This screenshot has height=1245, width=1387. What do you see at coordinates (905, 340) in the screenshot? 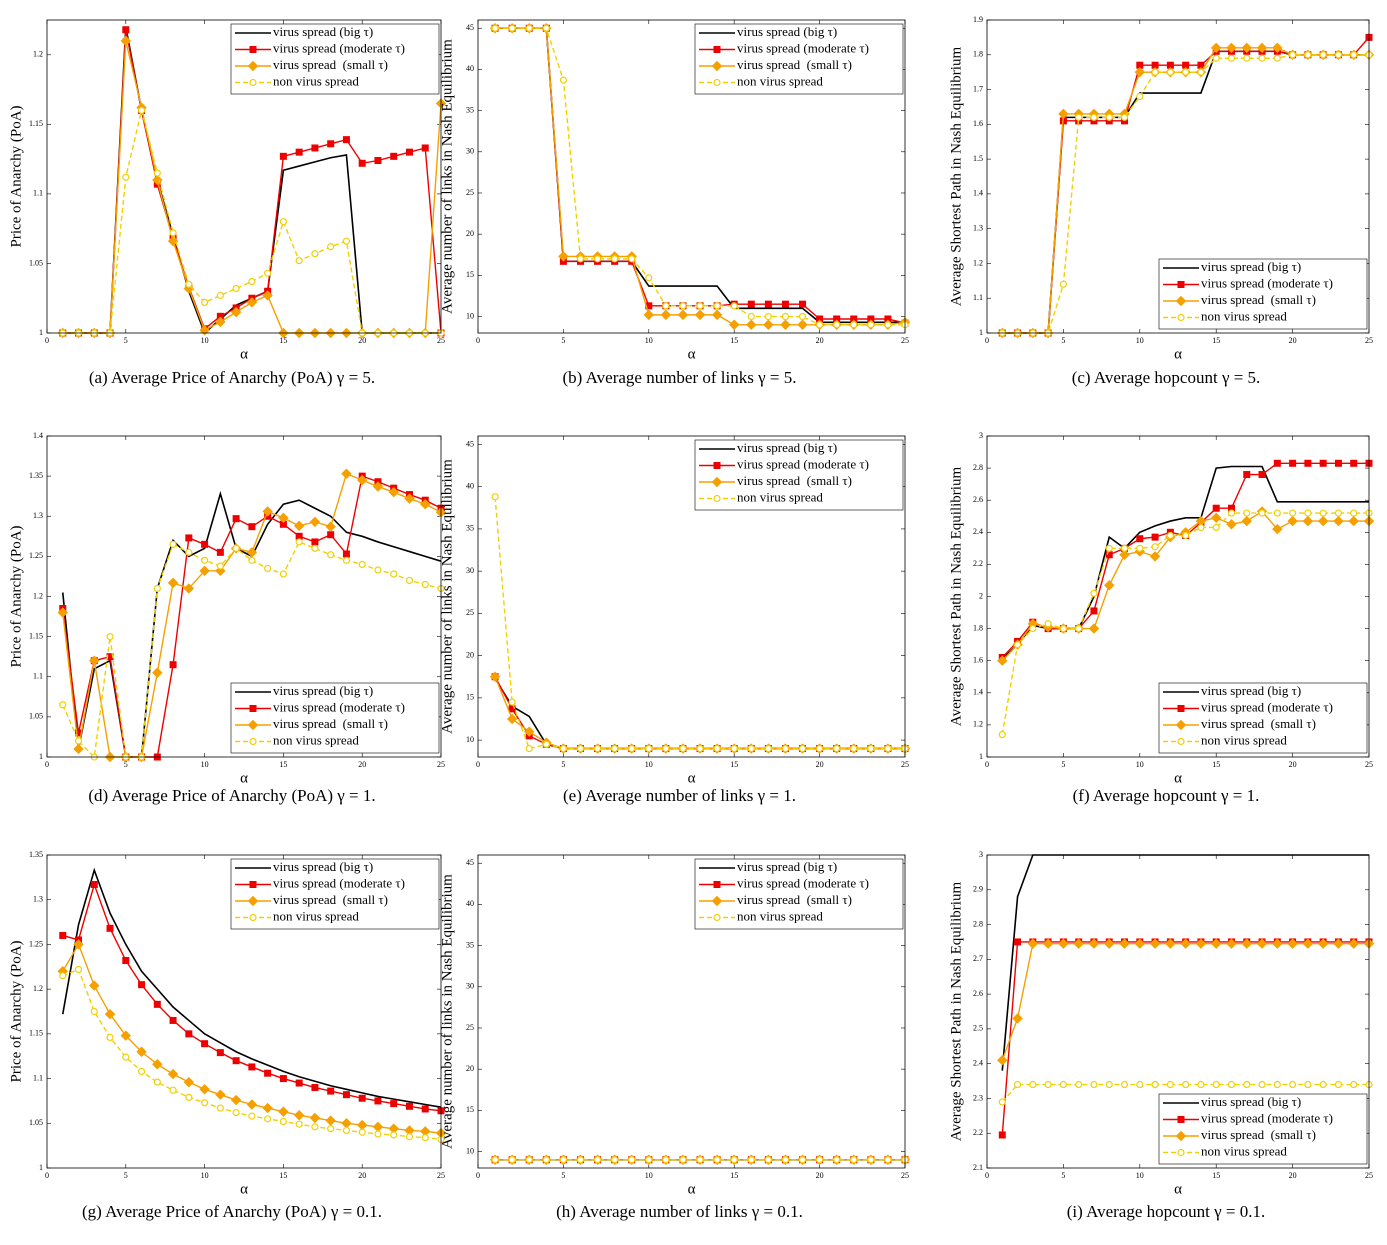
I see `x-tick-label: 25` at bounding box center [905, 340].